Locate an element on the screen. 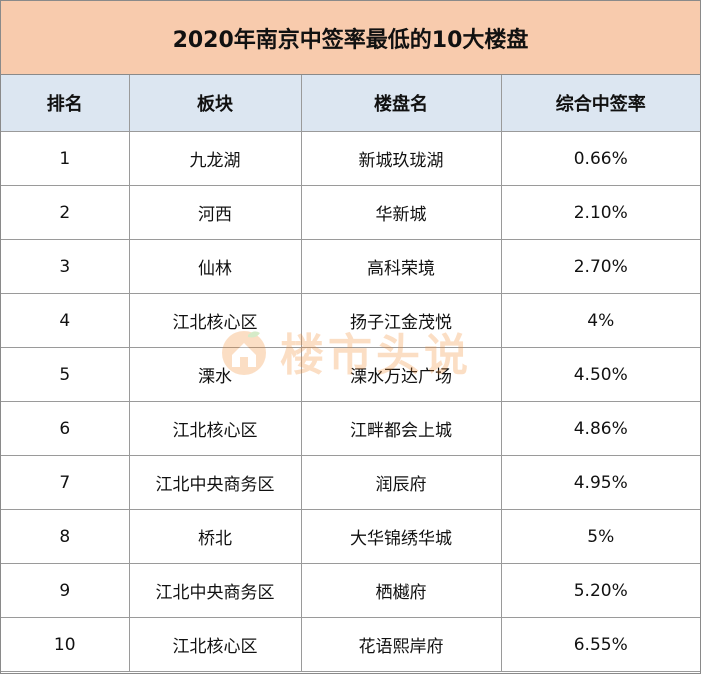  table-row: 3 仙林 高科荣境 2.70% is located at coordinates (350, 266).